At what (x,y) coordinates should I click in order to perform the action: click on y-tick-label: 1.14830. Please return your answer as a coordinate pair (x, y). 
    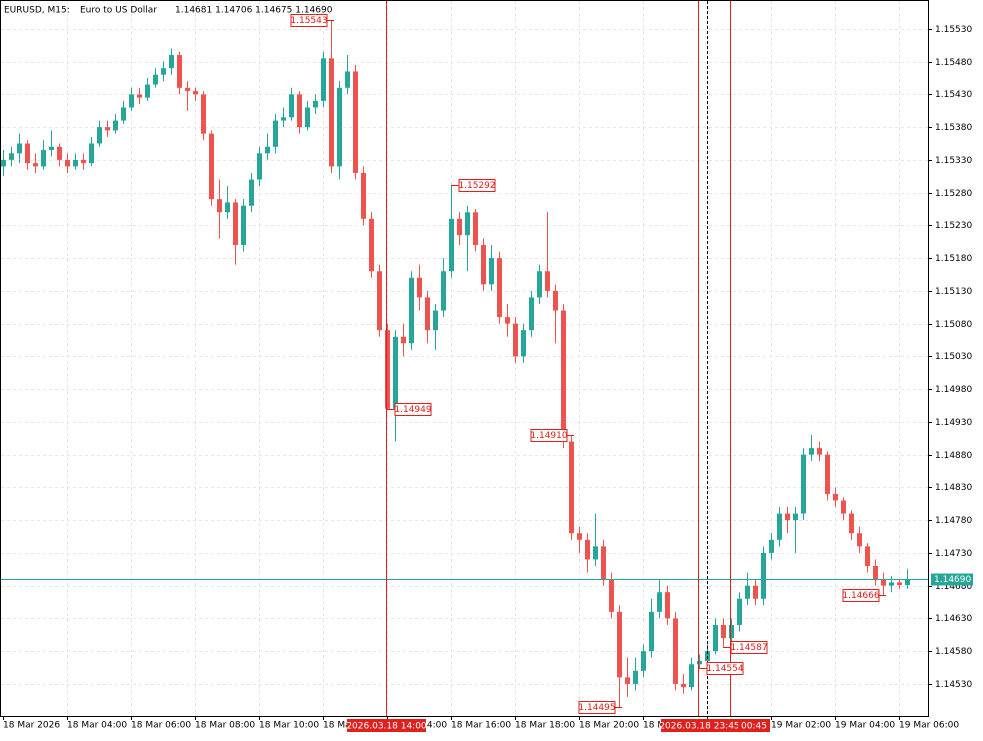
    Looking at the image, I should click on (953, 488).